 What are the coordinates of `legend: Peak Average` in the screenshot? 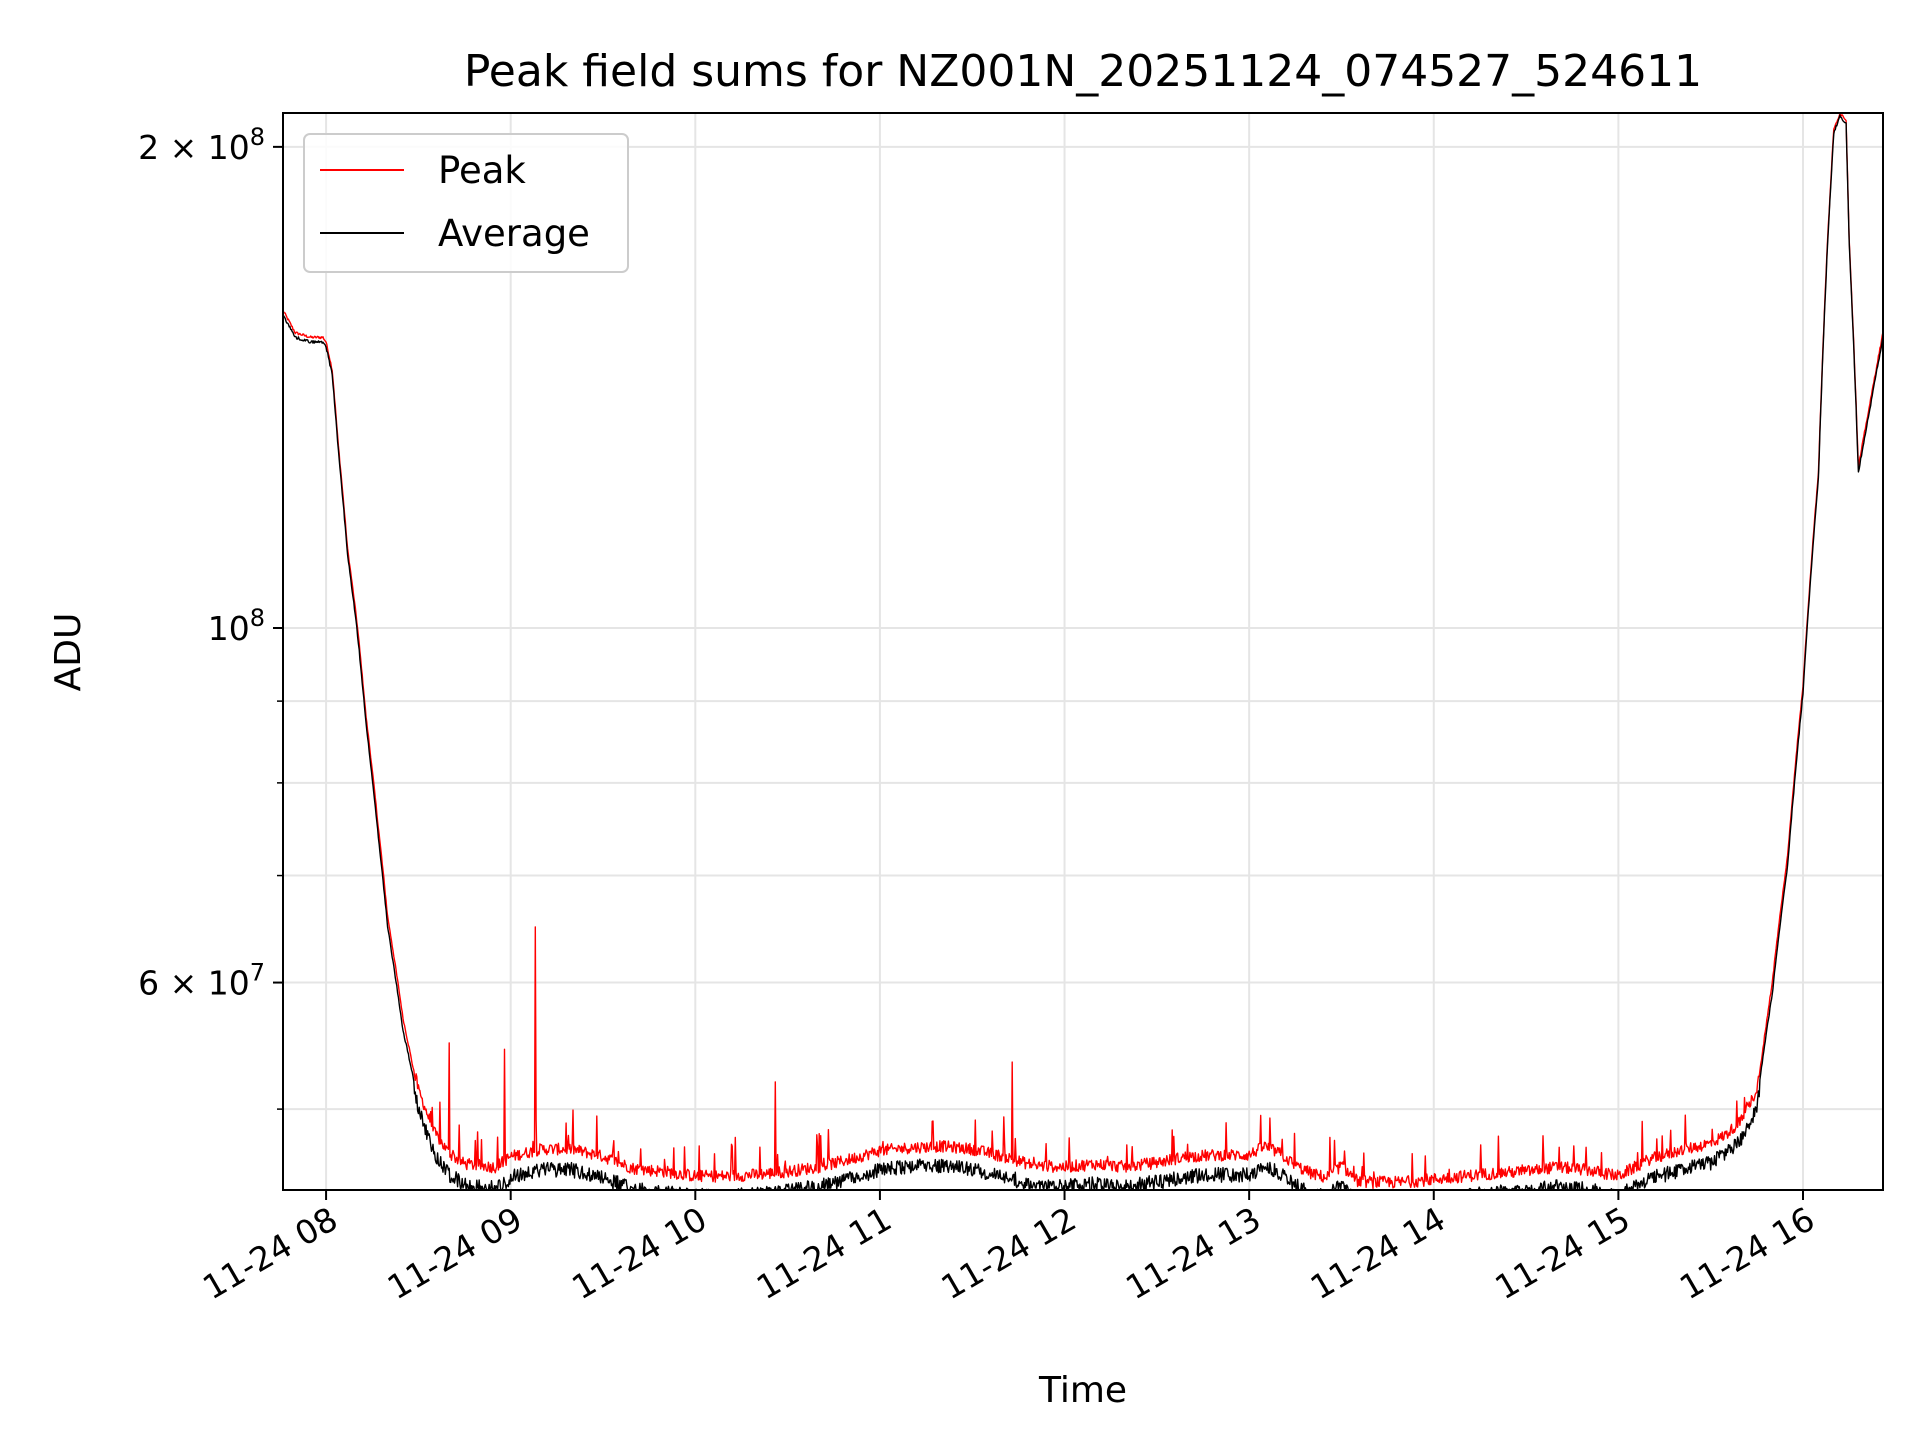 It's located at (466, 203).